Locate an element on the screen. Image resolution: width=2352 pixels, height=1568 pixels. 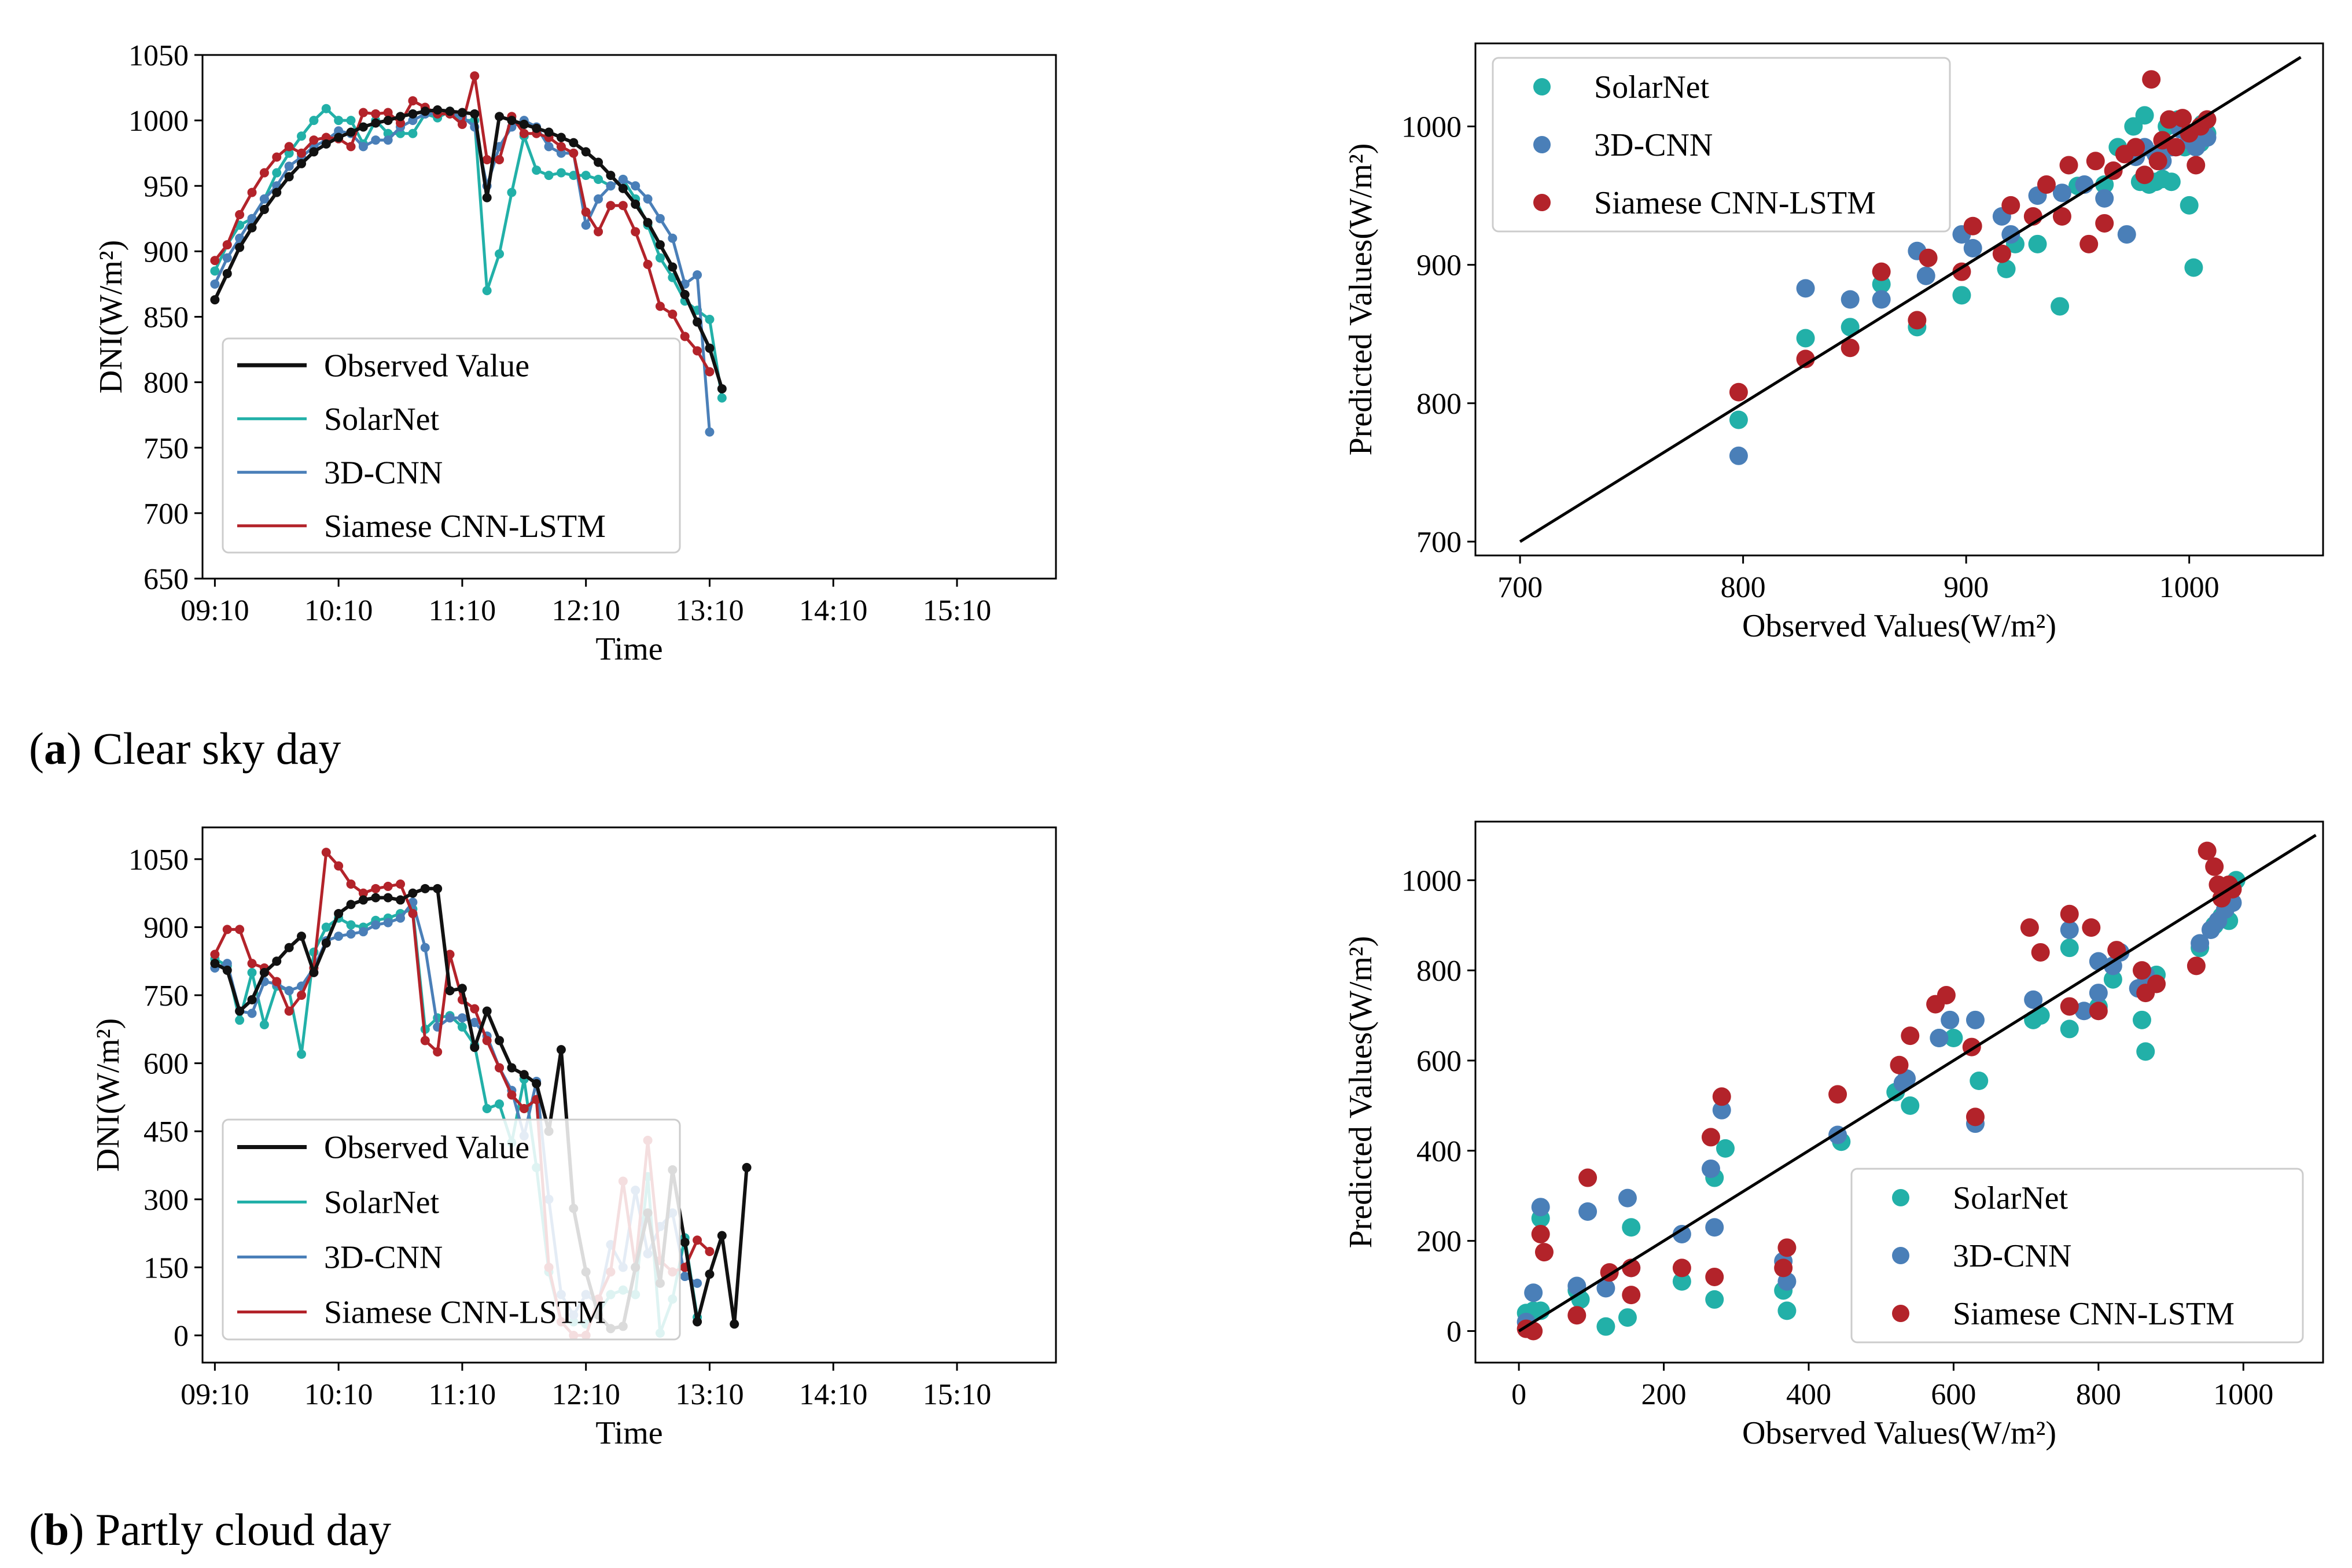
x-tick-label: 13:10 is located at coordinates (709, 611).